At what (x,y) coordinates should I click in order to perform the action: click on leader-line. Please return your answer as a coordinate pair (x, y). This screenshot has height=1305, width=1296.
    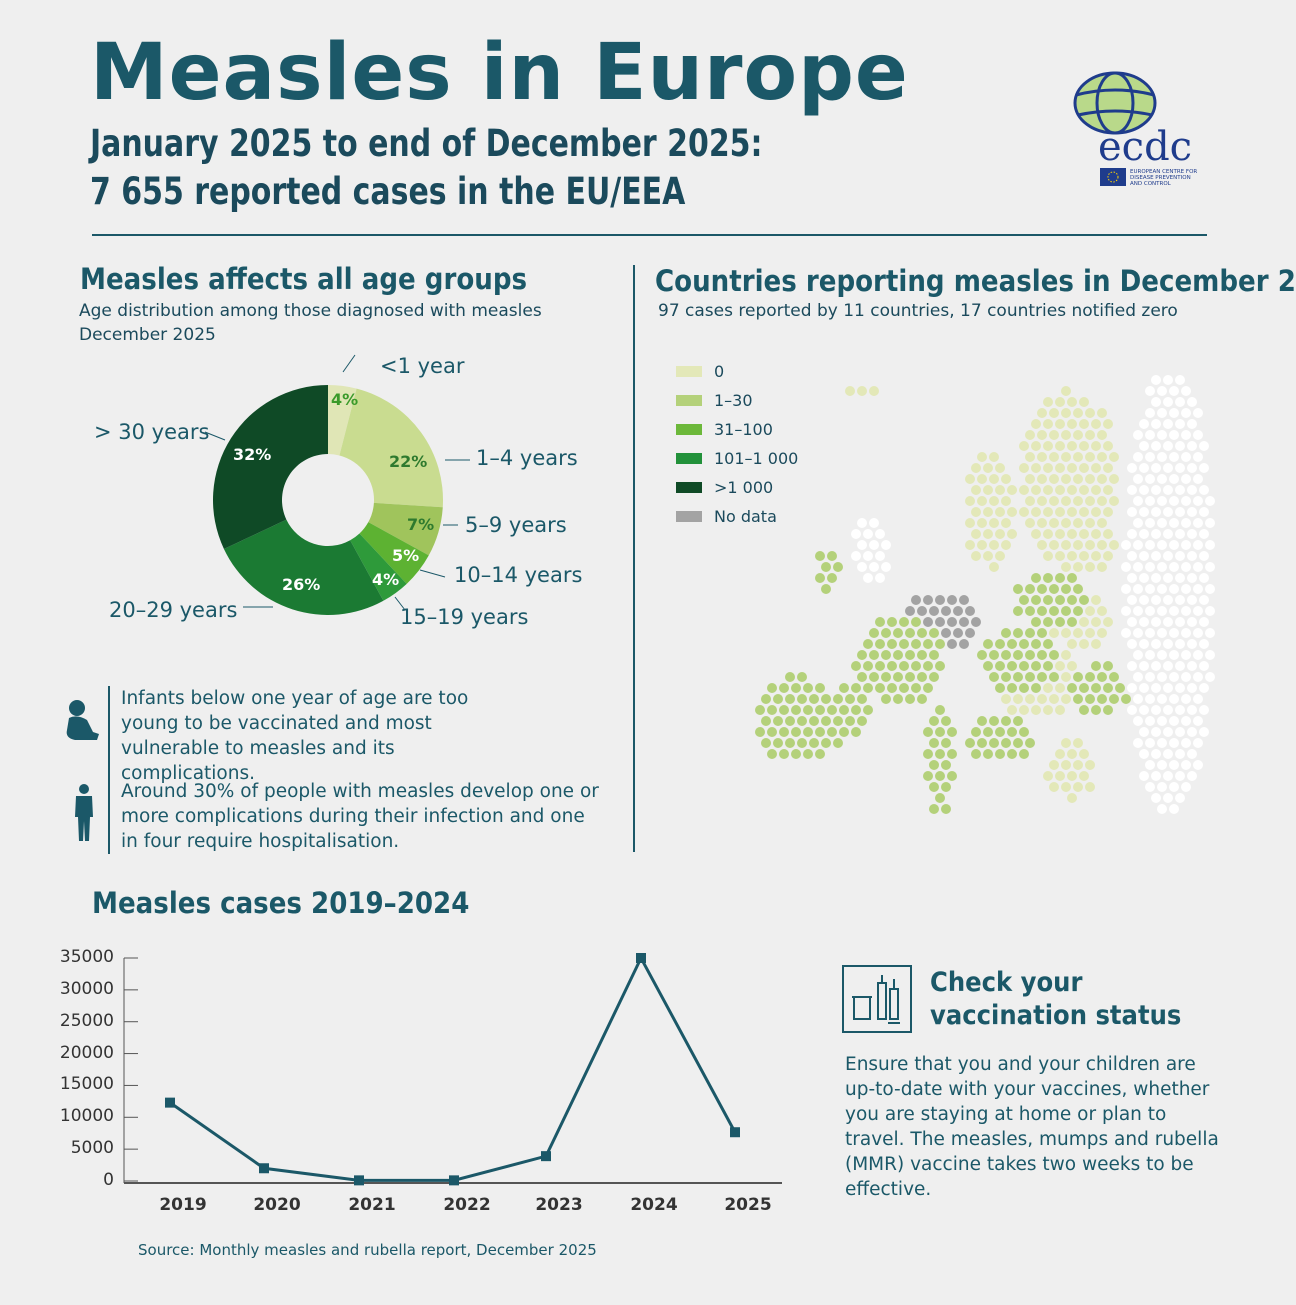
    Looking at the image, I should click on (432, 573).